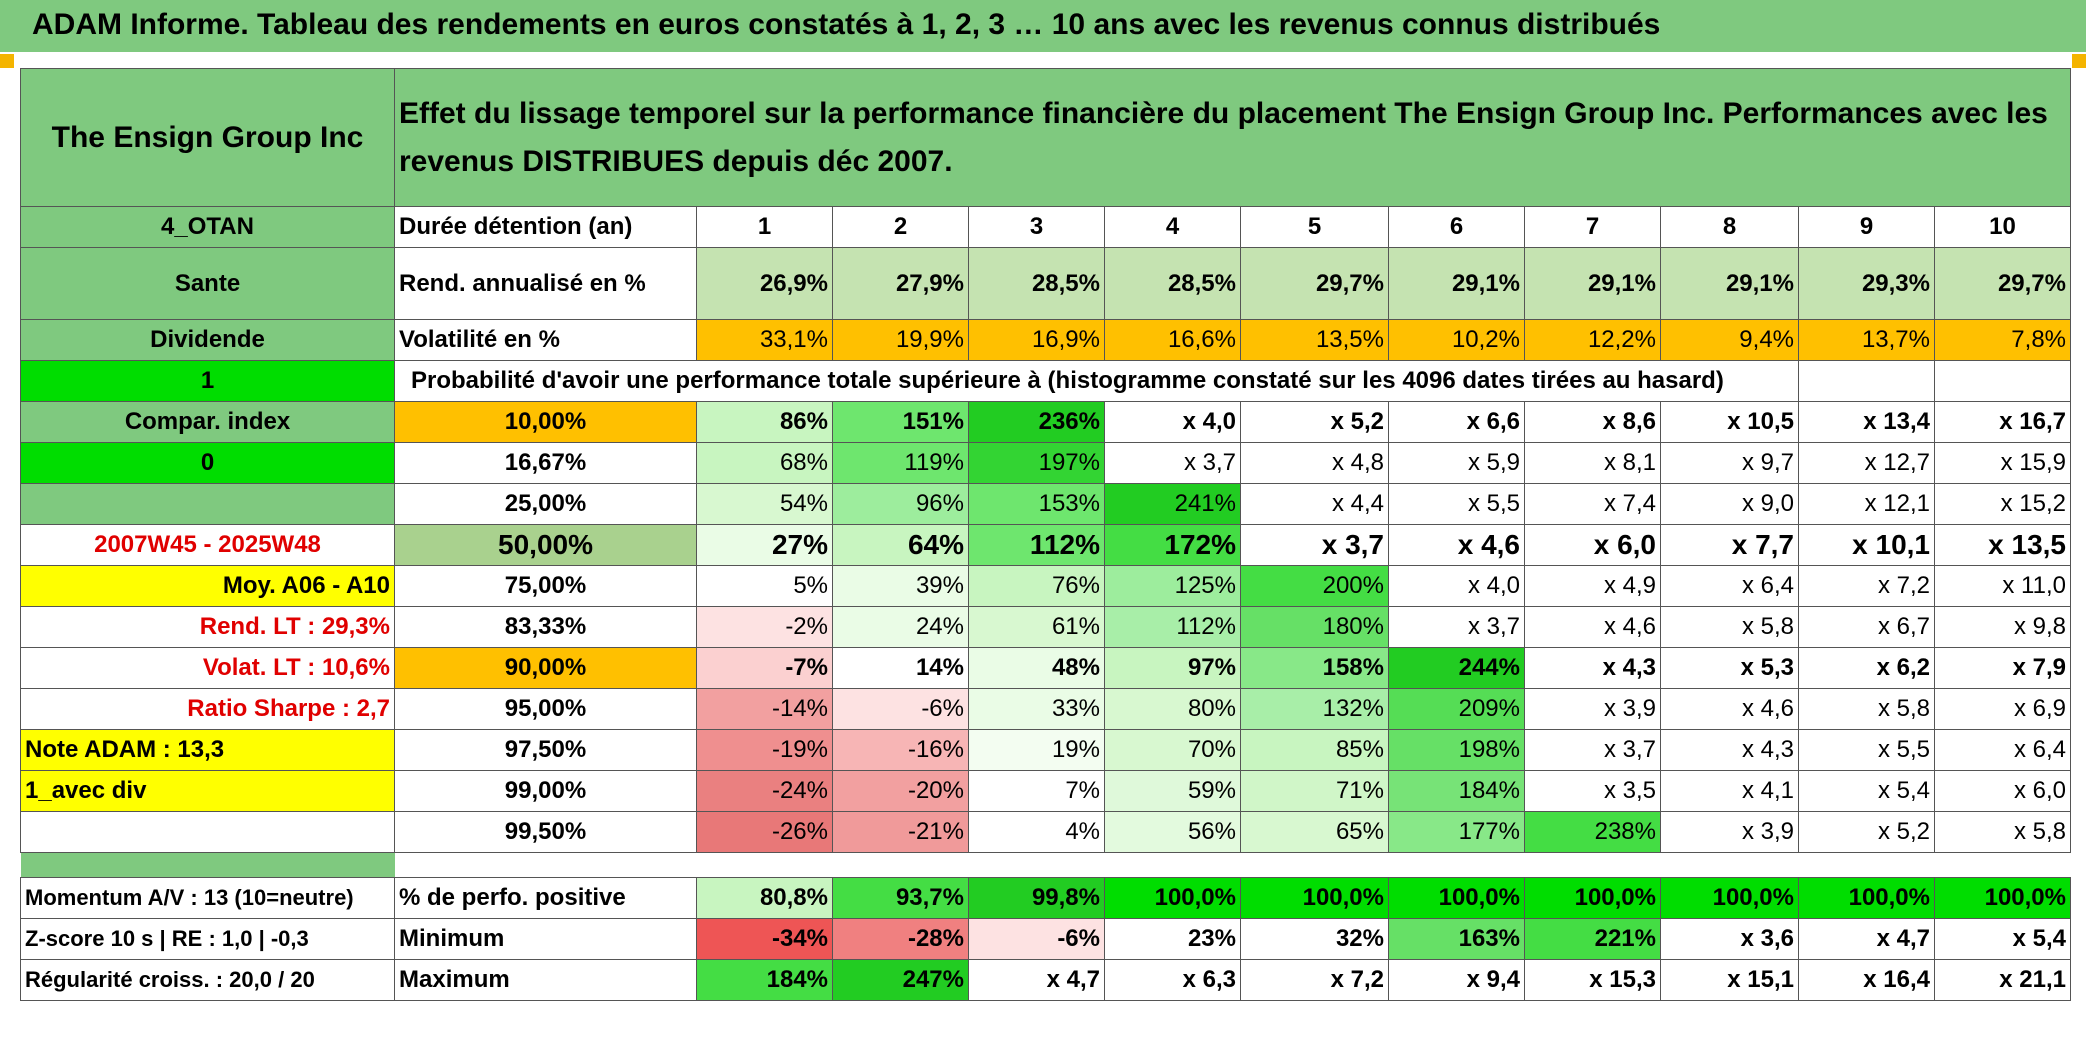 The height and width of the screenshot is (1044, 2086). I want to click on perf-cell: x 12,7, so click(1866, 463).